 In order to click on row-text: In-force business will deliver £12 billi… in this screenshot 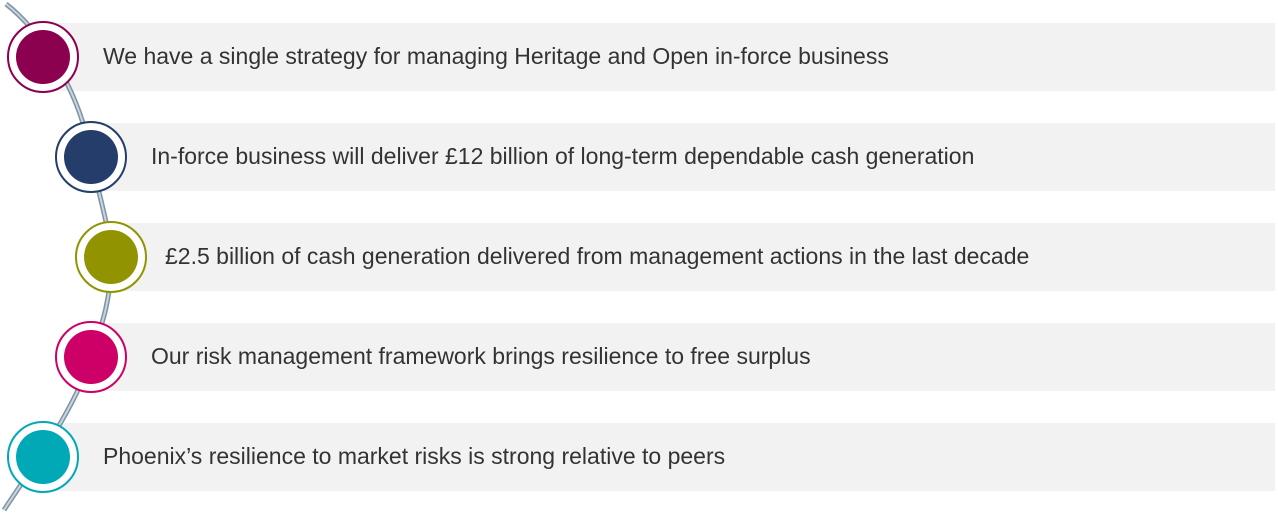, I will do `click(562, 156)`.